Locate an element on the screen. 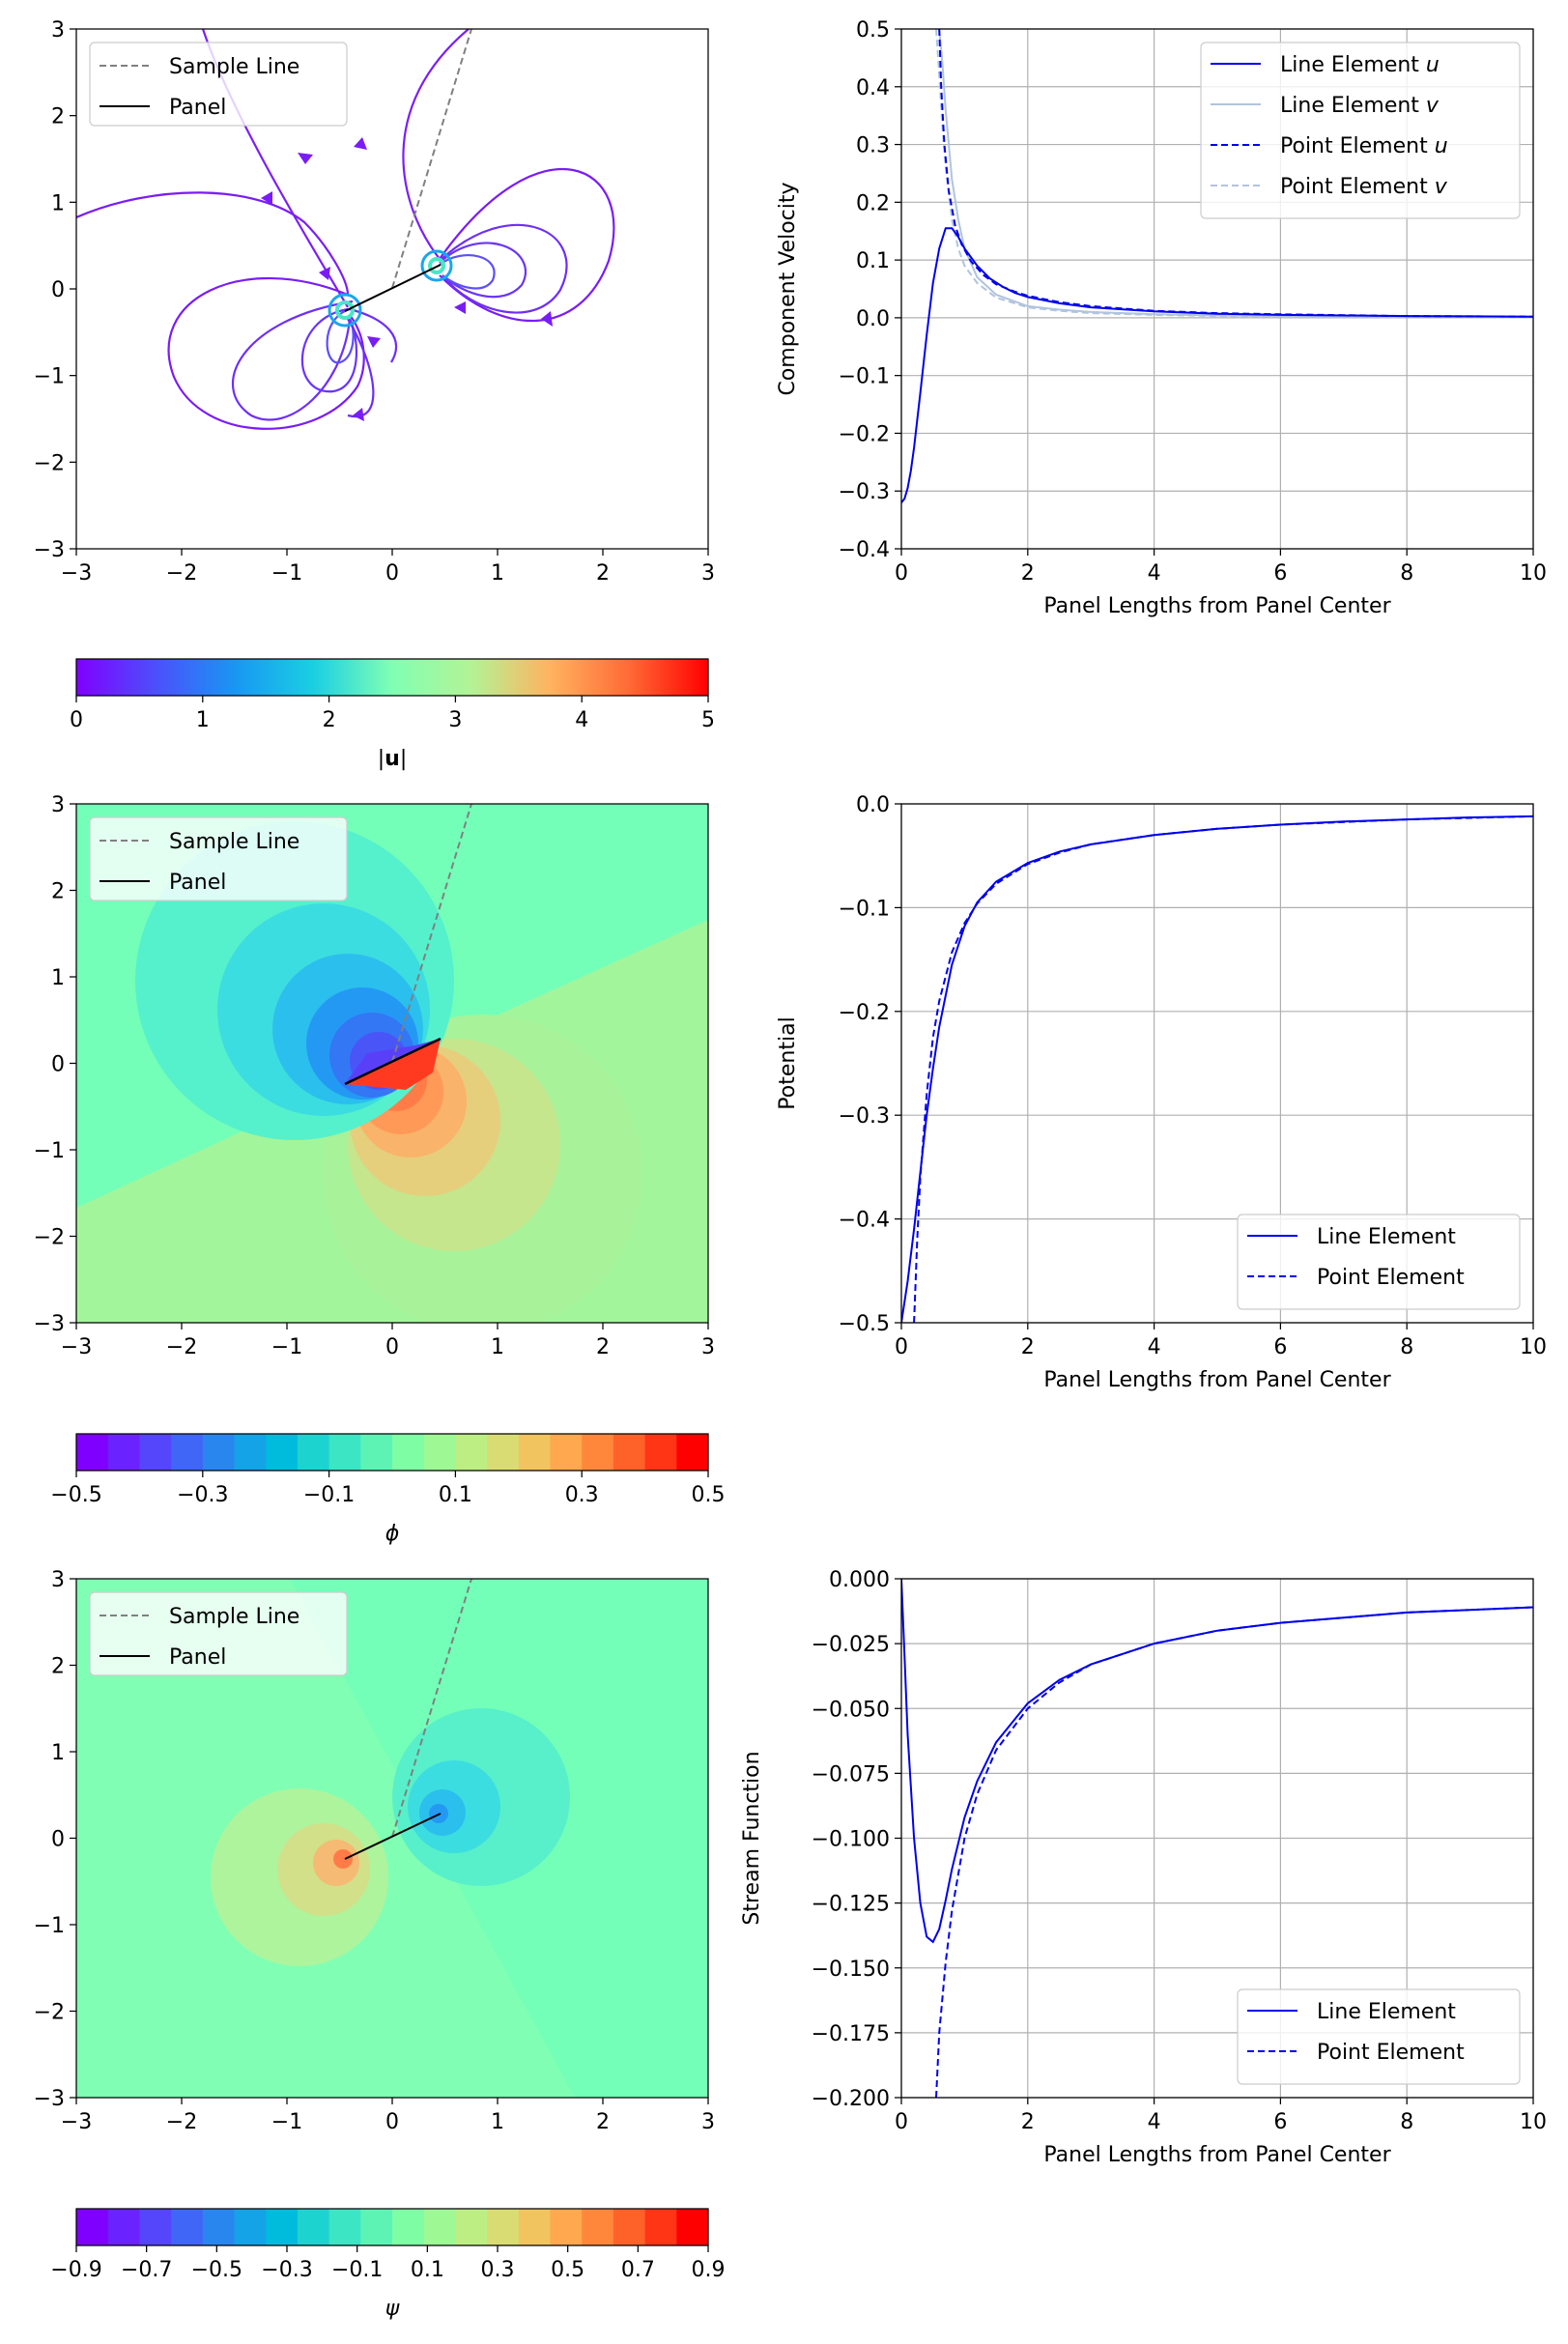 This screenshot has height=2344, width=1568. y-tick-label: 3 is located at coordinates (58, 1580).